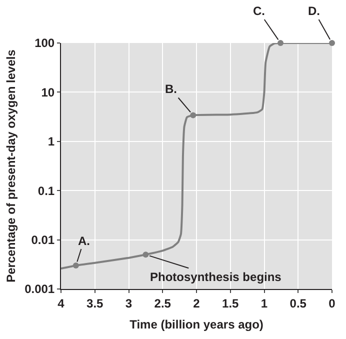  What do you see at coordinates (231, 303) in the screenshot?
I see `x-tick-label: 1.5` at bounding box center [231, 303].